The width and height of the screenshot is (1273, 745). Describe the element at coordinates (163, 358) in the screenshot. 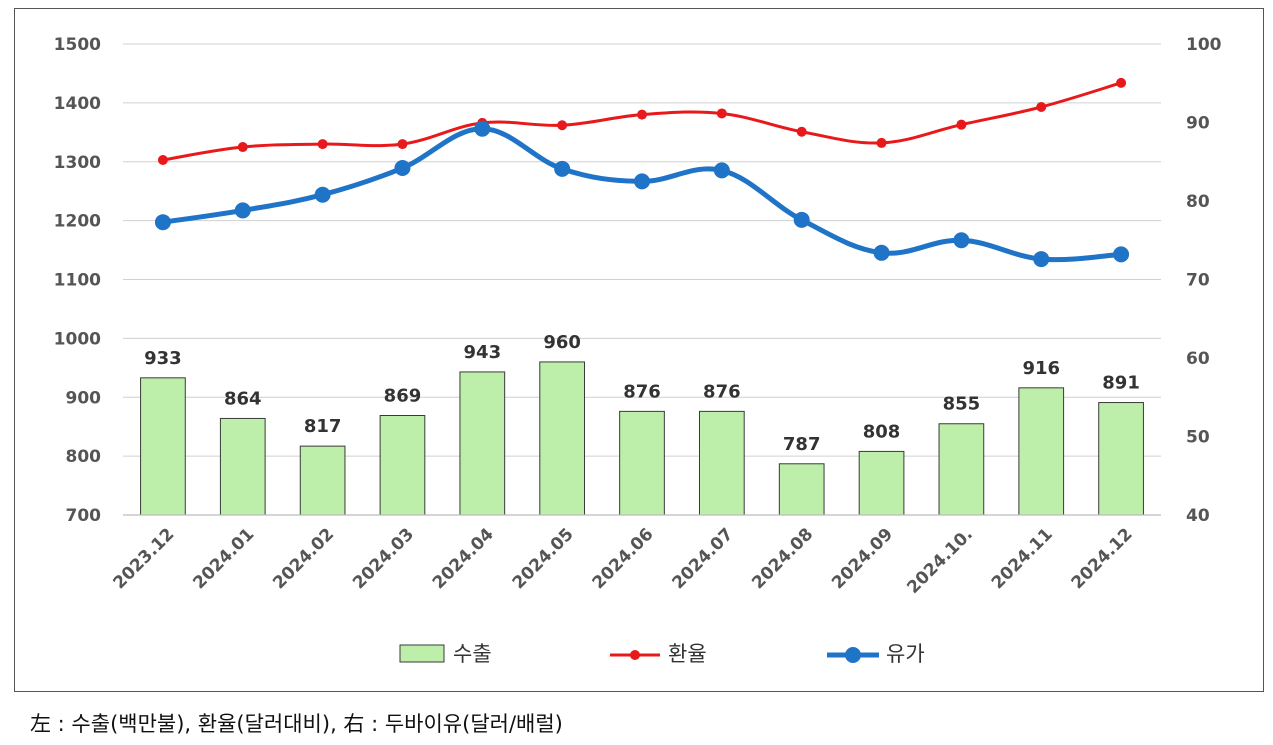

I see `bar-data-label: 933` at that location.